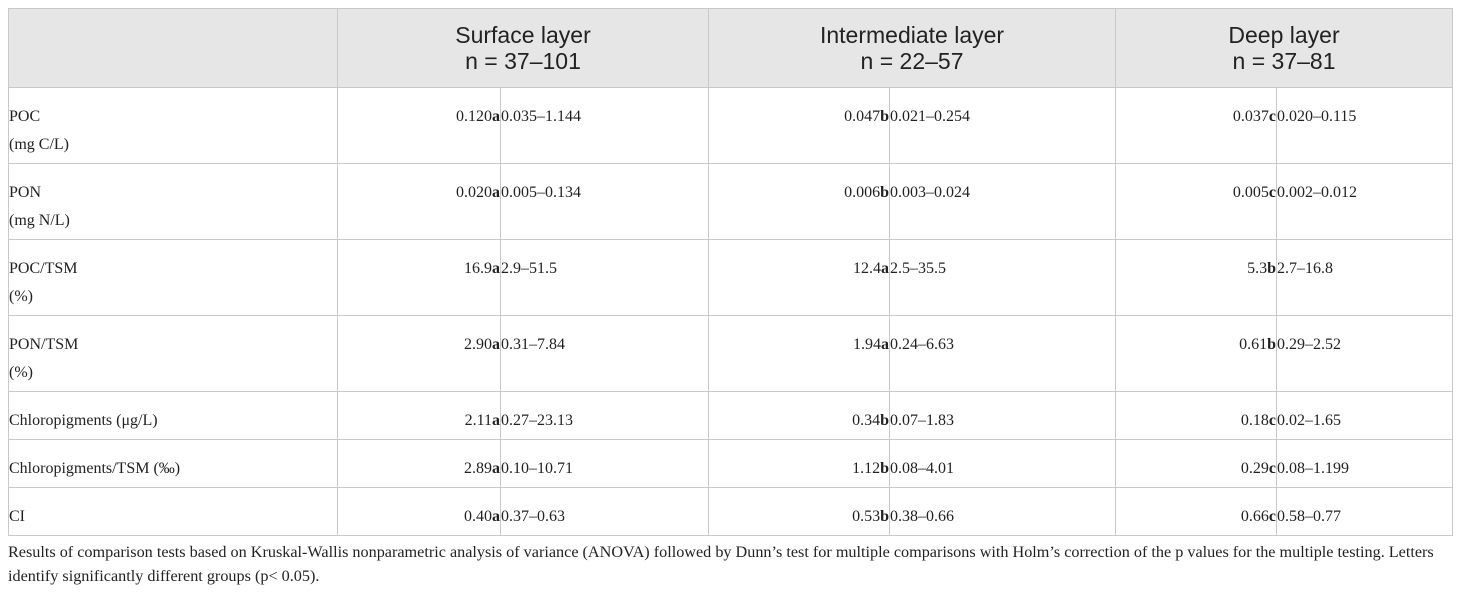 This screenshot has height=598, width=1460. Describe the element at coordinates (799, 125) in the screenshot. I see `intermediate-median-cell: 0.047b` at that location.